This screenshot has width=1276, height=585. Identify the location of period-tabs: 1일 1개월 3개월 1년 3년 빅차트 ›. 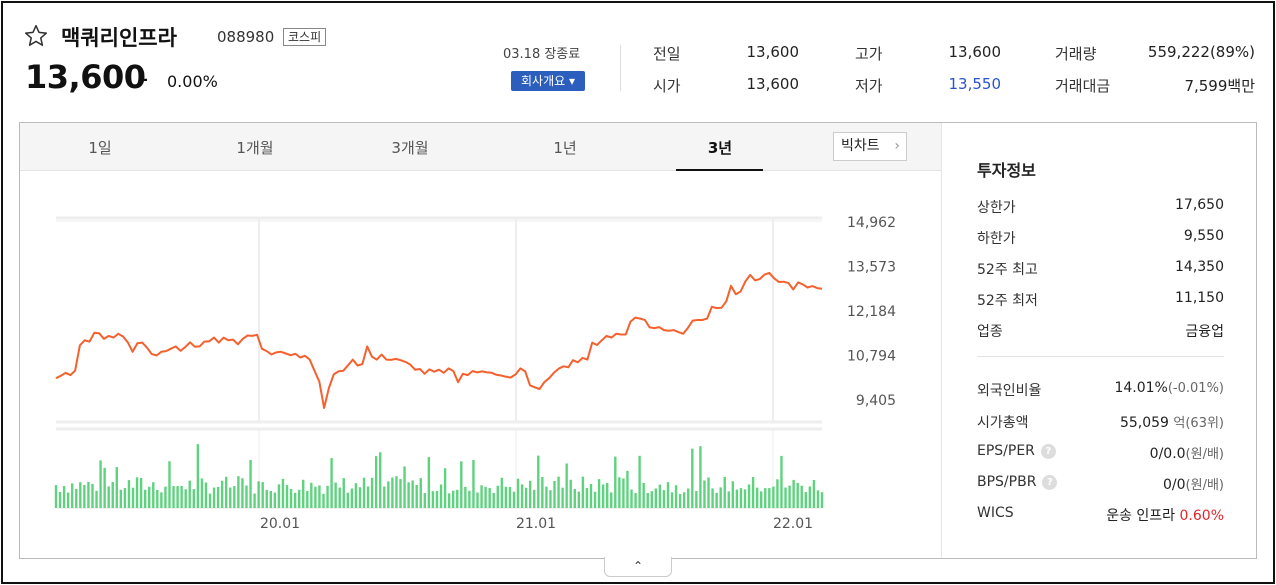
(480, 147).